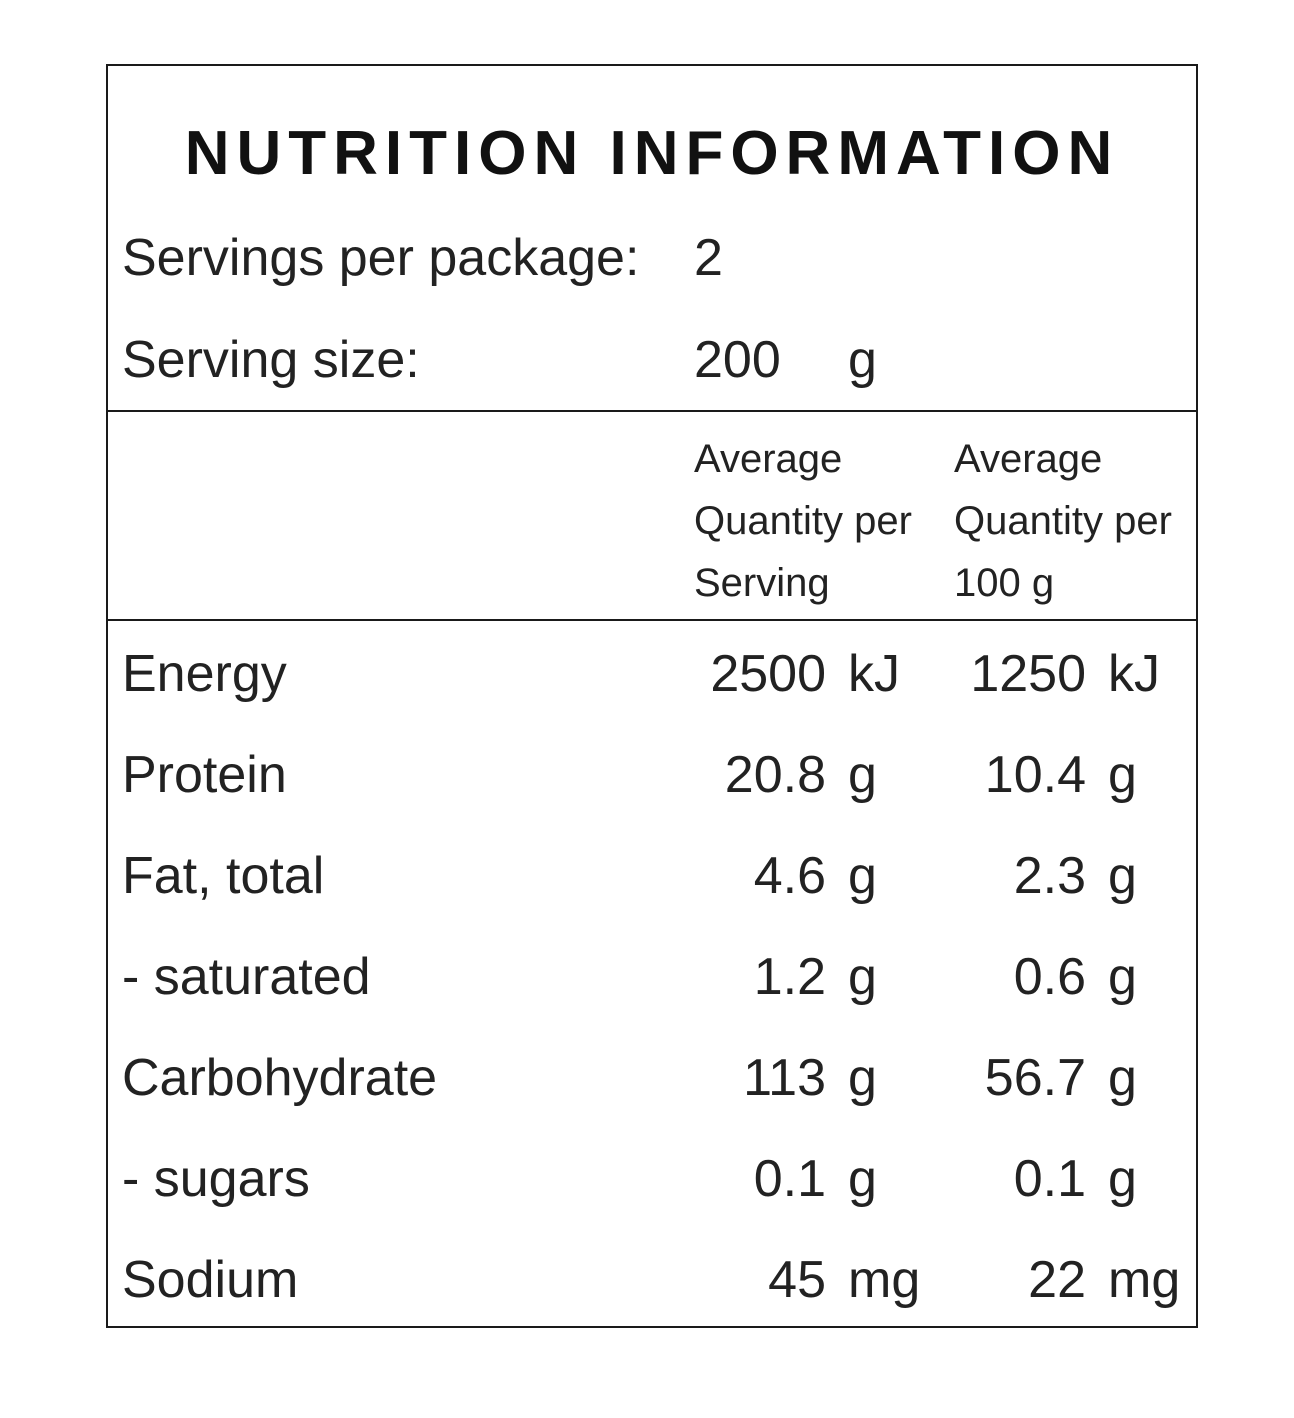  Describe the element at coordinates (652, 977) in the screenshot. I see `nutrient-row-saturated: - saturated 1.2 g 0.6 g` at that location.